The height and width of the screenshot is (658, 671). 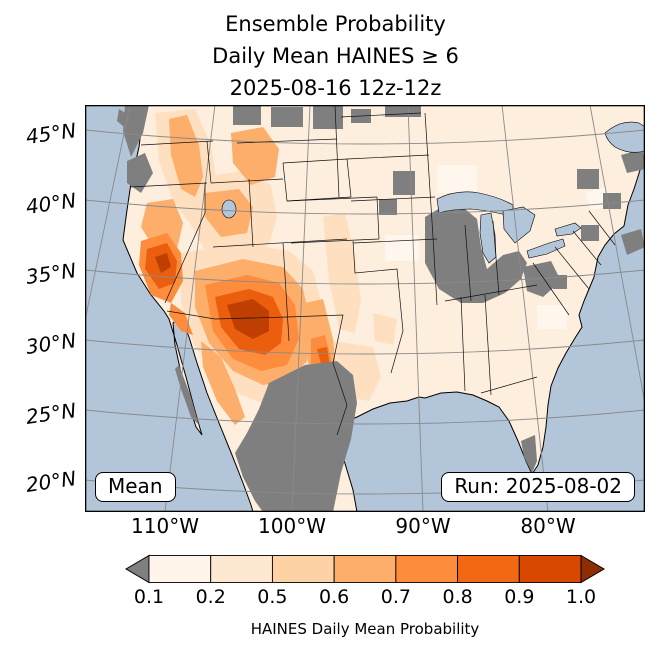 I want to click on cbar-tick-0.5: 0.5, so click(x=272, y=597).